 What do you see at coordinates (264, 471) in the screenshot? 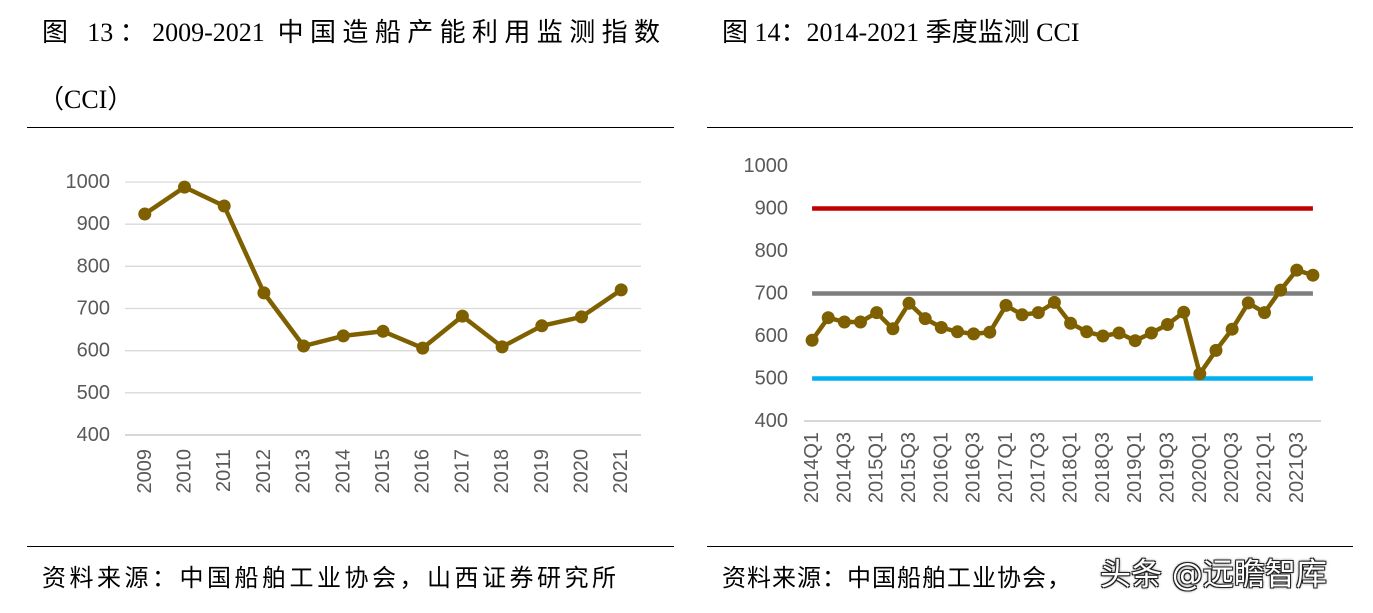
I see `x-tick-label: 2012` at bounding box center [264, 471].